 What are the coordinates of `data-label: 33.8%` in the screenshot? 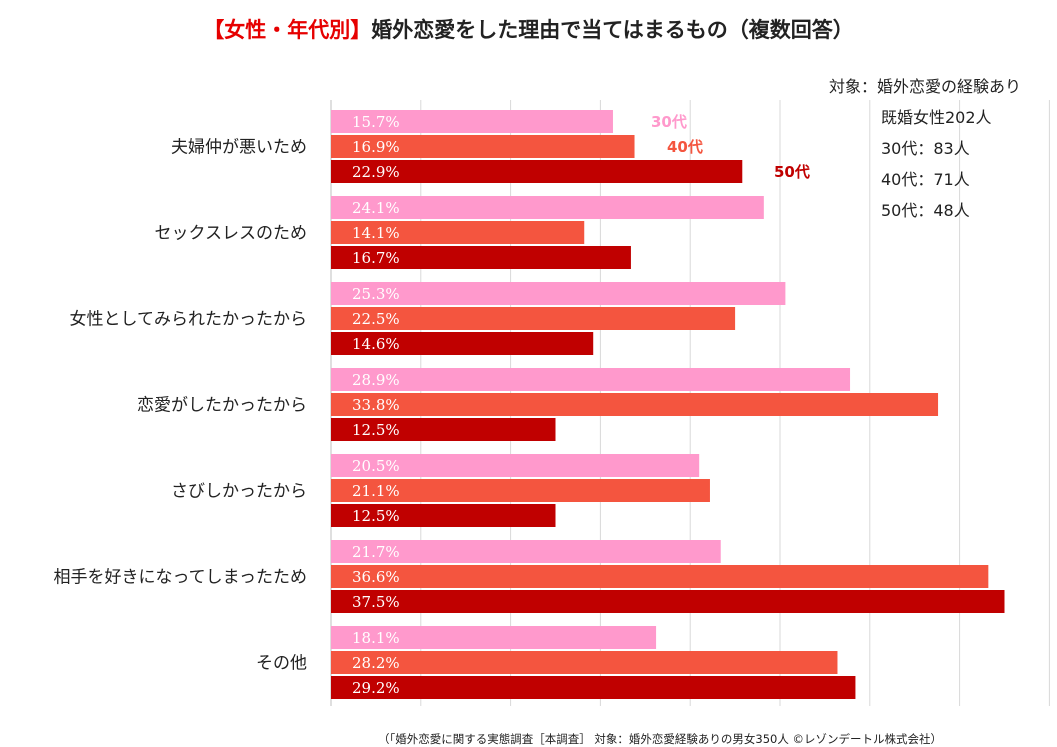 It's located at (376, 405).